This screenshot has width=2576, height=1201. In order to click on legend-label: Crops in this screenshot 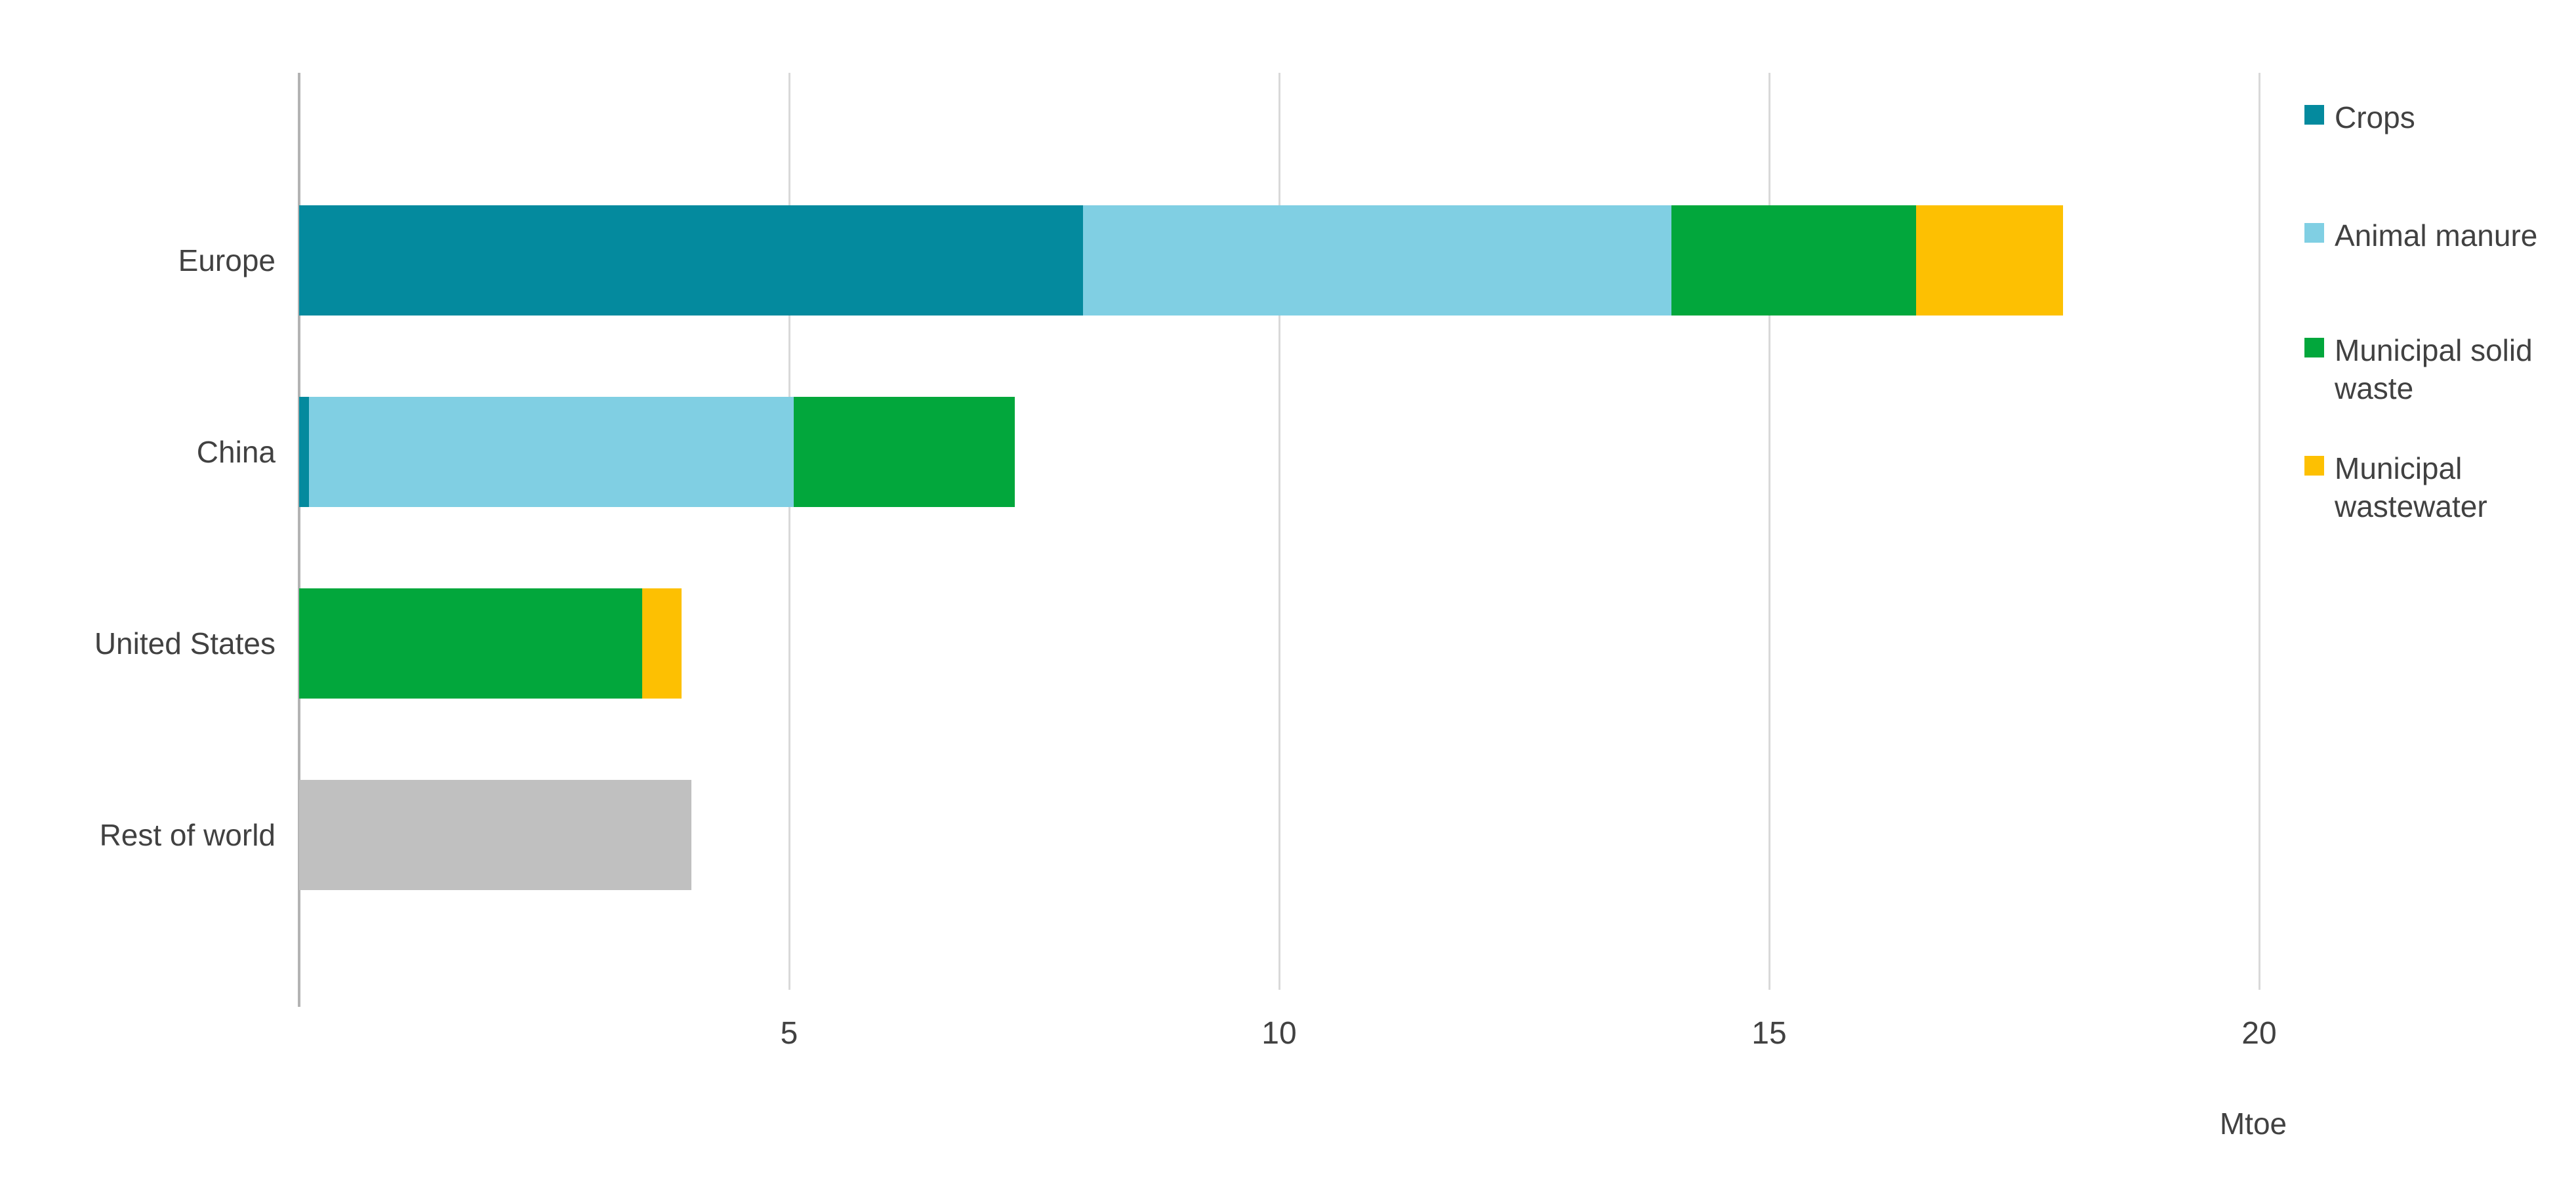, I will do `click(2375, 117)`.